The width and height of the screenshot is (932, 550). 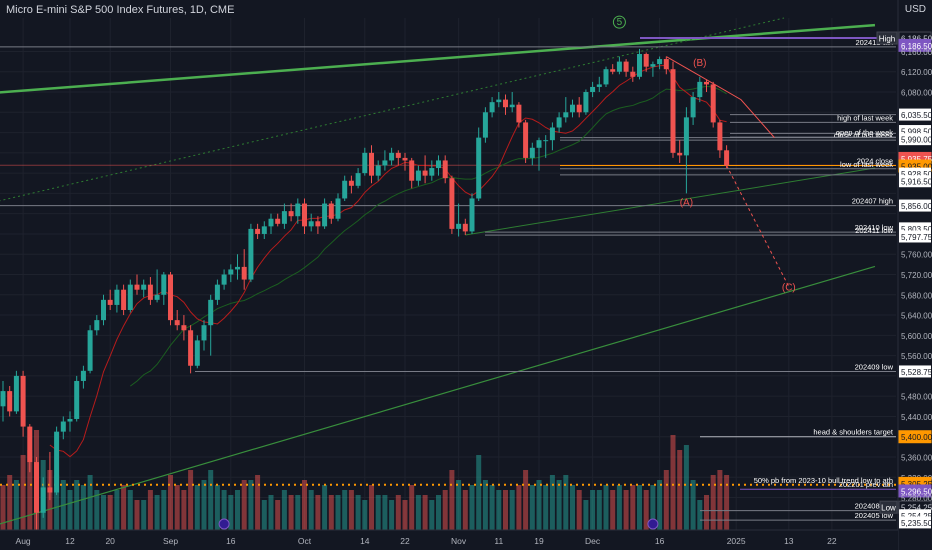 What do you see at coordinates (365, 541) in the screenshot?
I see `time-axis-label: 14` at bounding box center [365, 541].